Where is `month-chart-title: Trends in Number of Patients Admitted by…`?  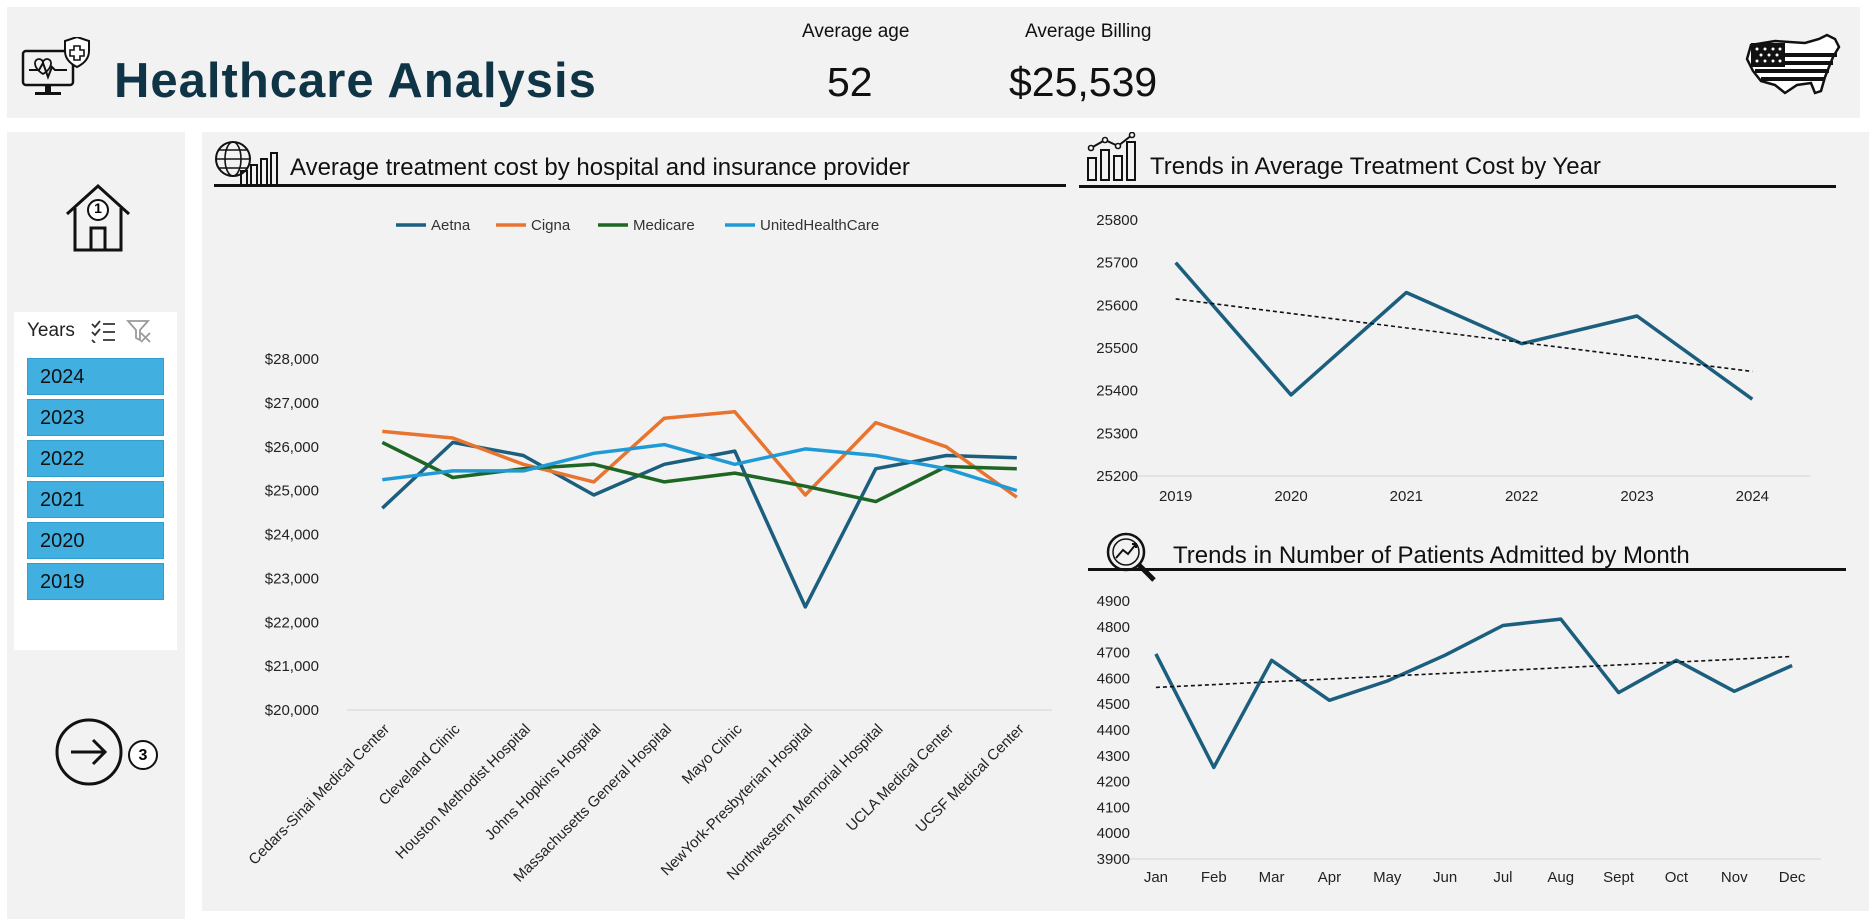 month-chart-title: Trends in Number of Patients Admitted by… is located at coordinates (1431, 555).